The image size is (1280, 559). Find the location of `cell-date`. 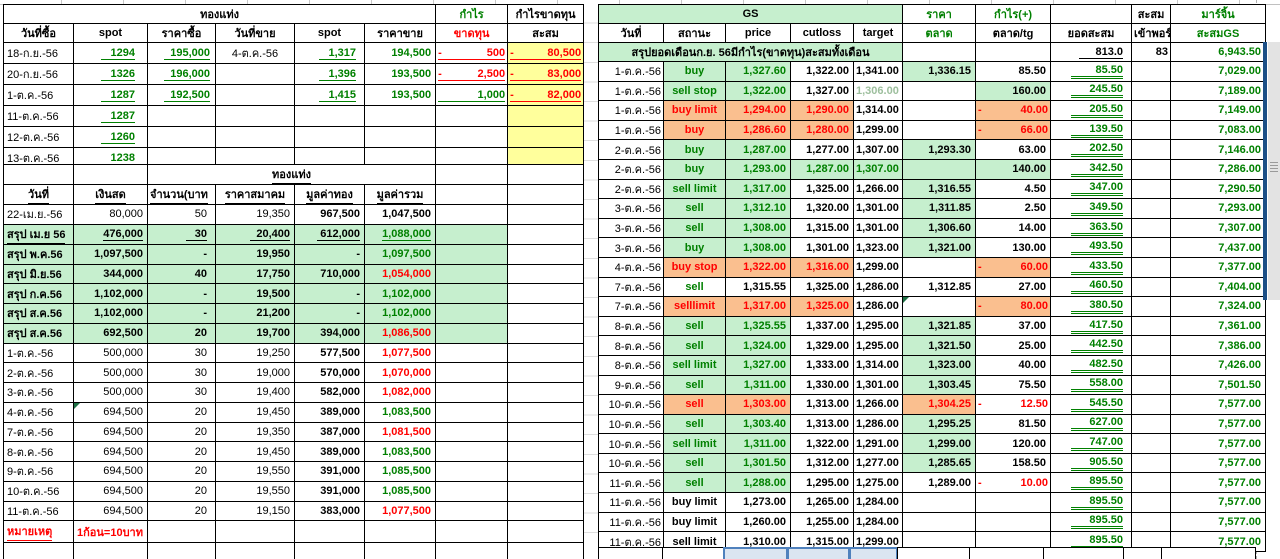

cell-date is located at coordinates (630, 553).